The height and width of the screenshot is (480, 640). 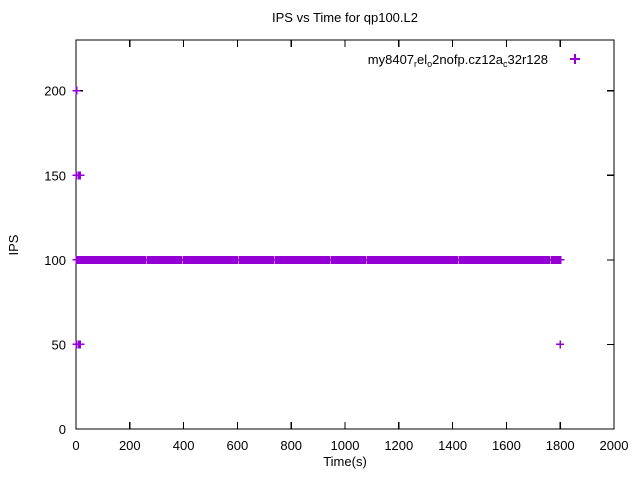 What do you see at coordinates (184, 445) in the screenshot?
I see `x-tick-label: 400` at bounding box center [184, 445].